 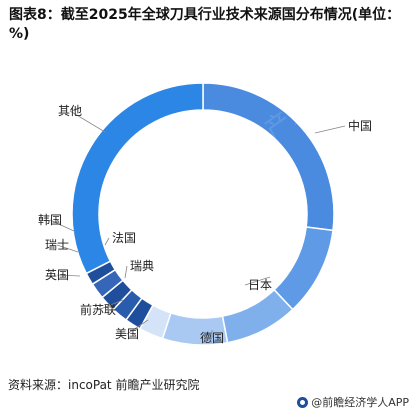 What do you see at coordinates (137, 178) in the screenshot?
I see `slice-其他` at bounding box center [137, 178].